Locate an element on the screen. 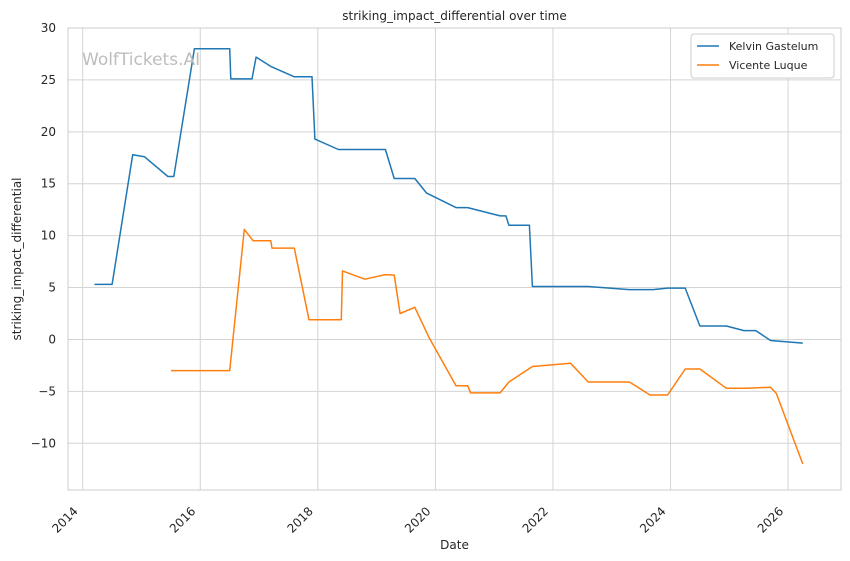 The image size is (850, 561). watermark-text: WolfTickets.AI is located at coordinates (141, 60).